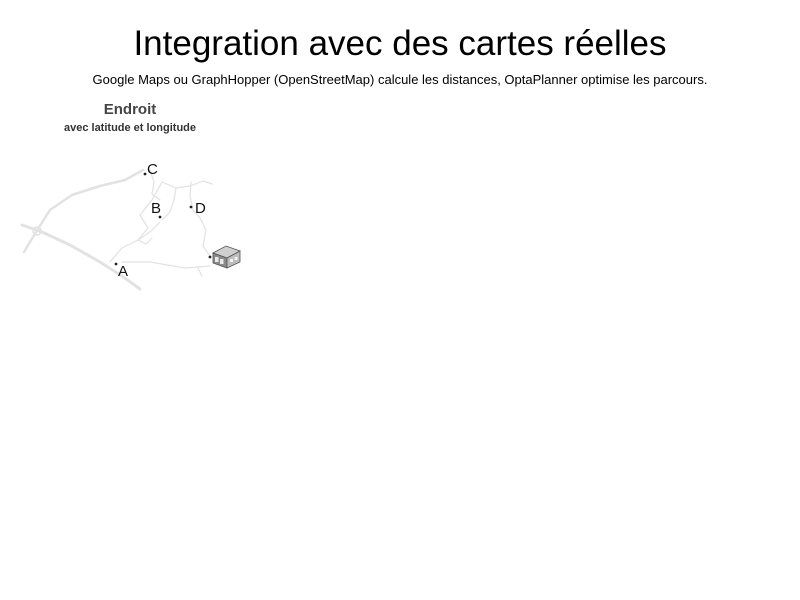 The width and height of the screenshot is (800, 600). What do you see at coordinates (156, 208) in the screenshot?
I see `location-label-b: B` at bounding box center [156, 208].